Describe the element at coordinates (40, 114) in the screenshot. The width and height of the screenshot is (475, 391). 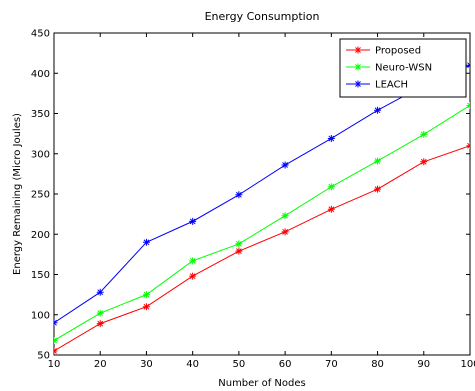
I see `y-tick-label: 350` at that location.